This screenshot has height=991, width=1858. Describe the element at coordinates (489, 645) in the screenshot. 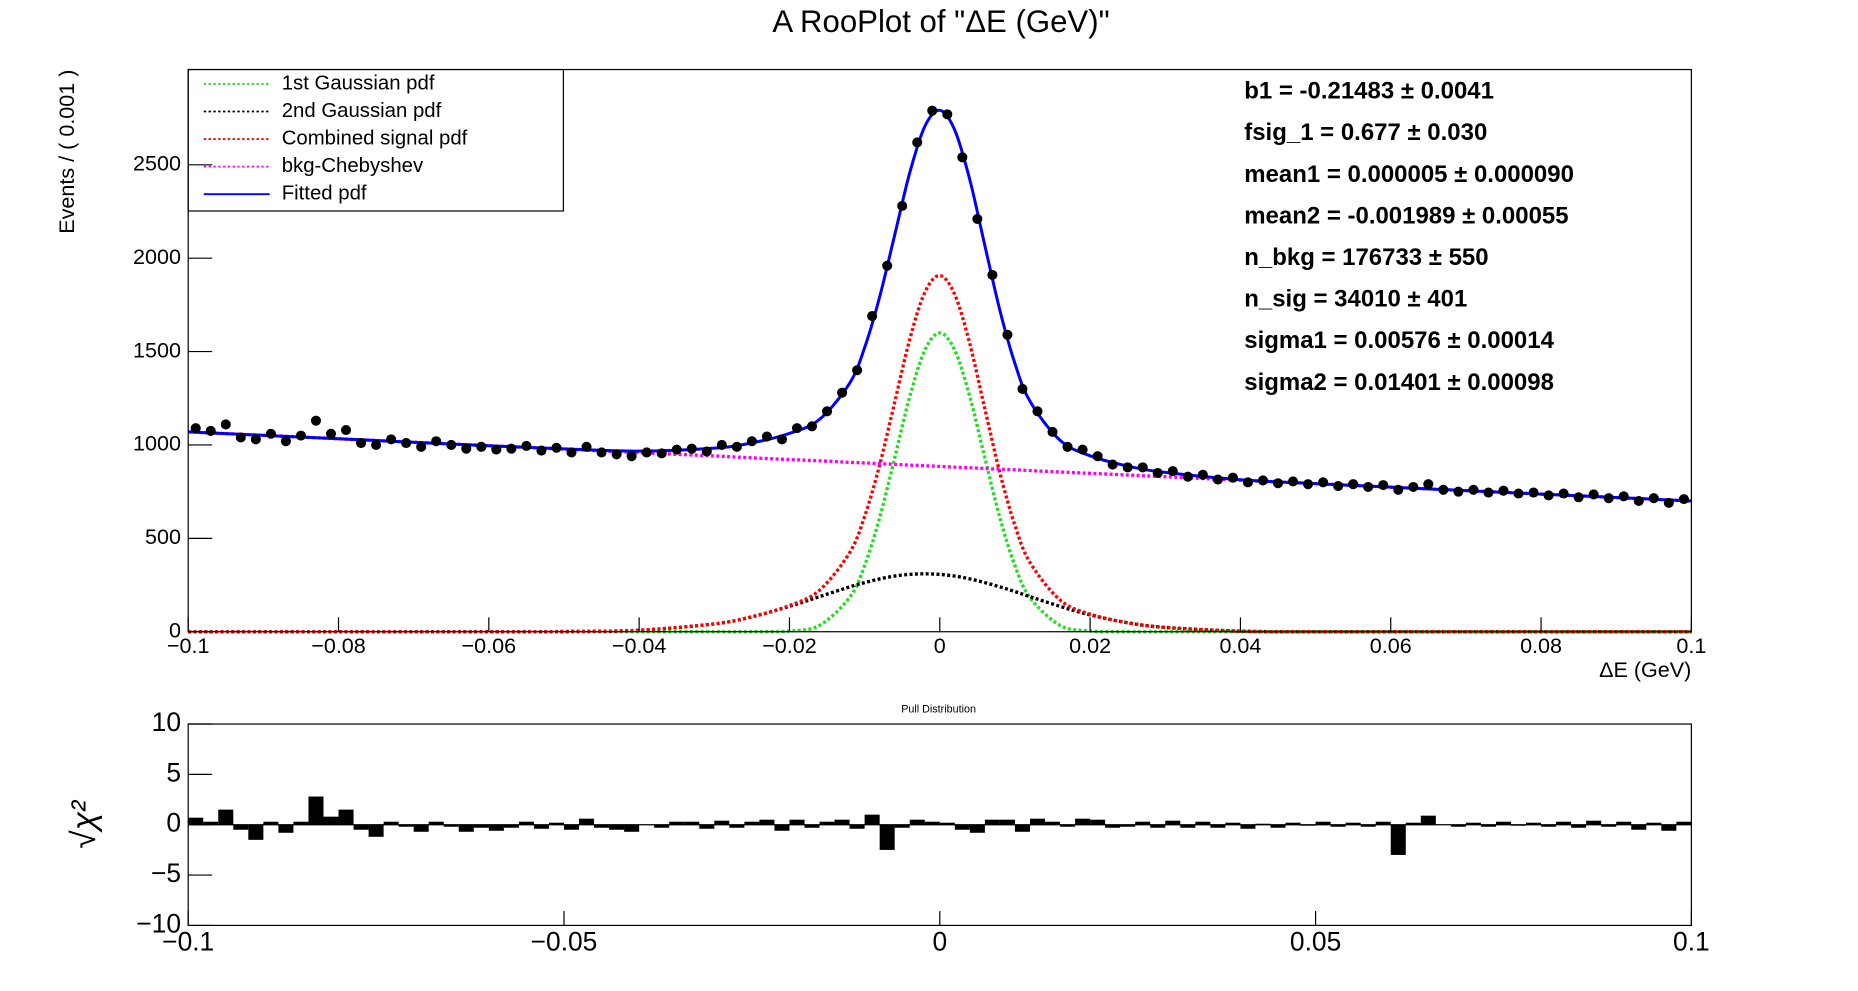

I see `x-tick-label: −0.06` at that location.